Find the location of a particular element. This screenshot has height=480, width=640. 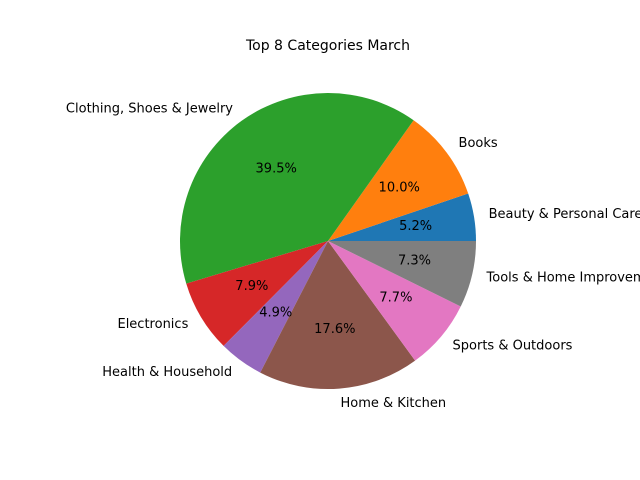

pie-slice-sports-and-outdoors is located at coordinates (394, 301).